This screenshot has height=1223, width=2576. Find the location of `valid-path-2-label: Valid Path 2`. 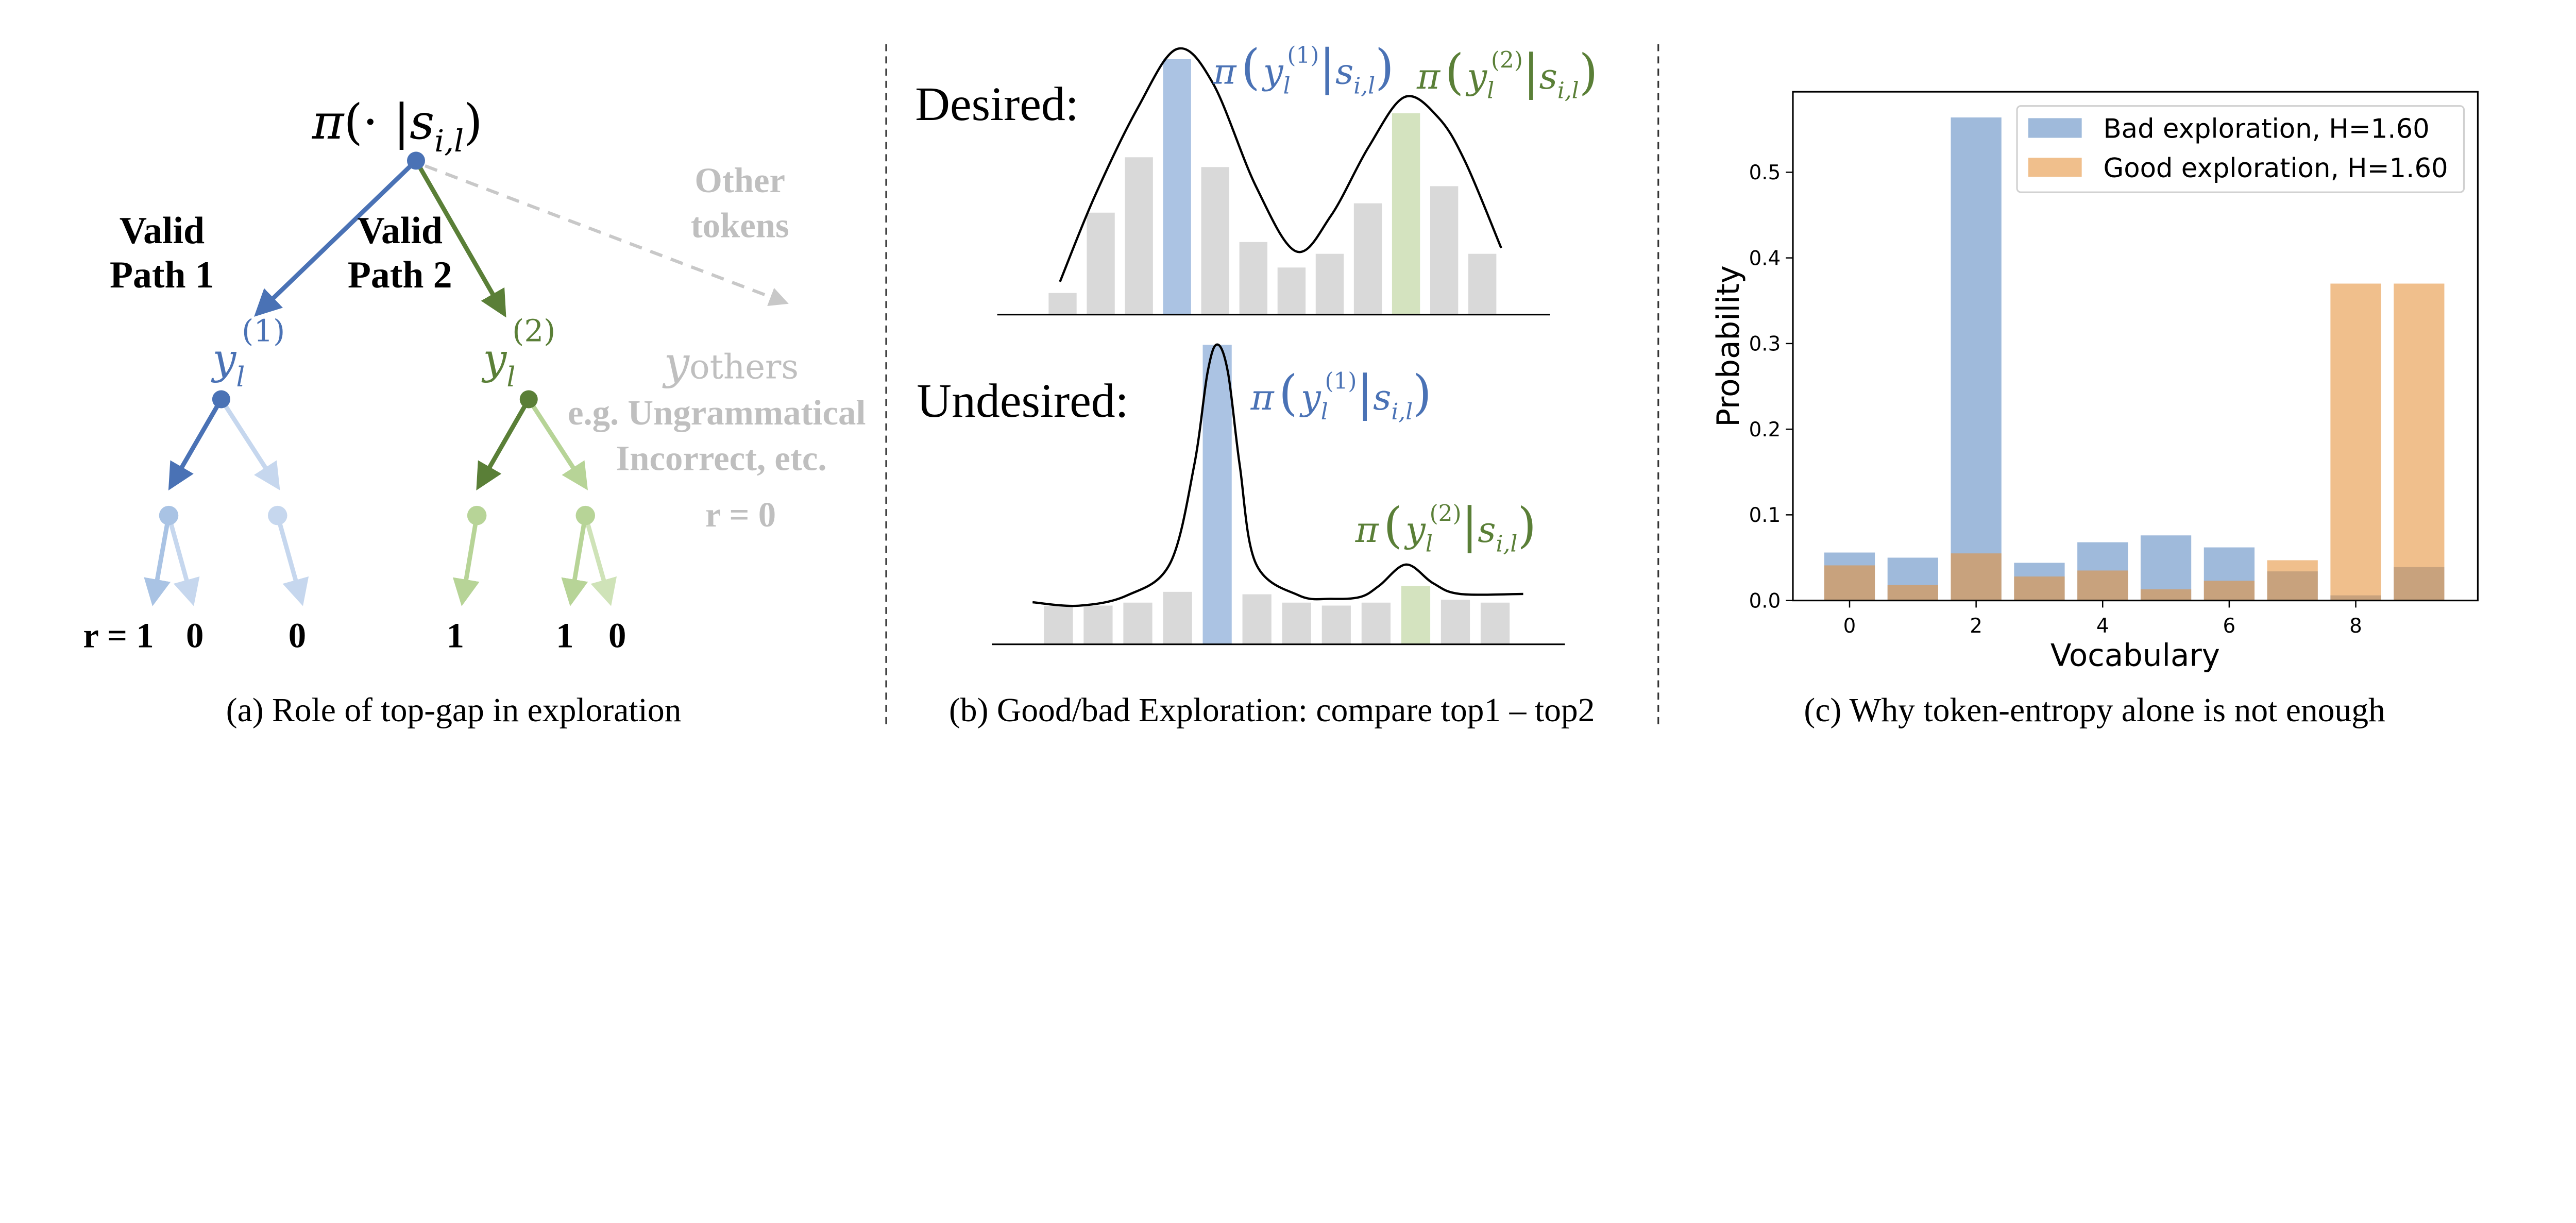

valid-path-2-label: Valid Path 2 is located at coordinates (400, 252).